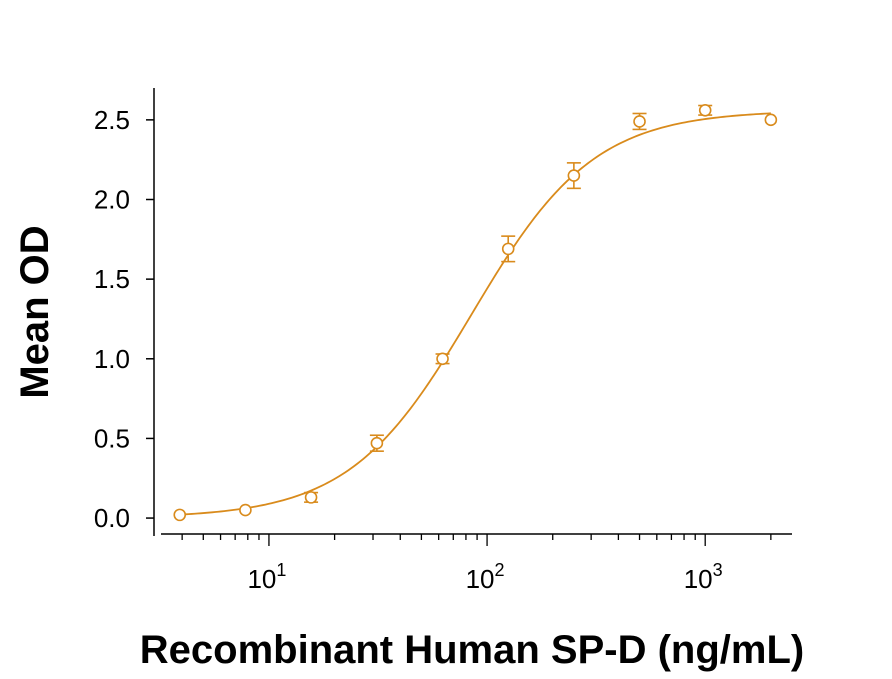  What do you see at coordinates (472, 650) in the screenshot?
I see `x-axis-title: Recombinant Human SP-D (ng/mL)` at bounding box center [472, 650].